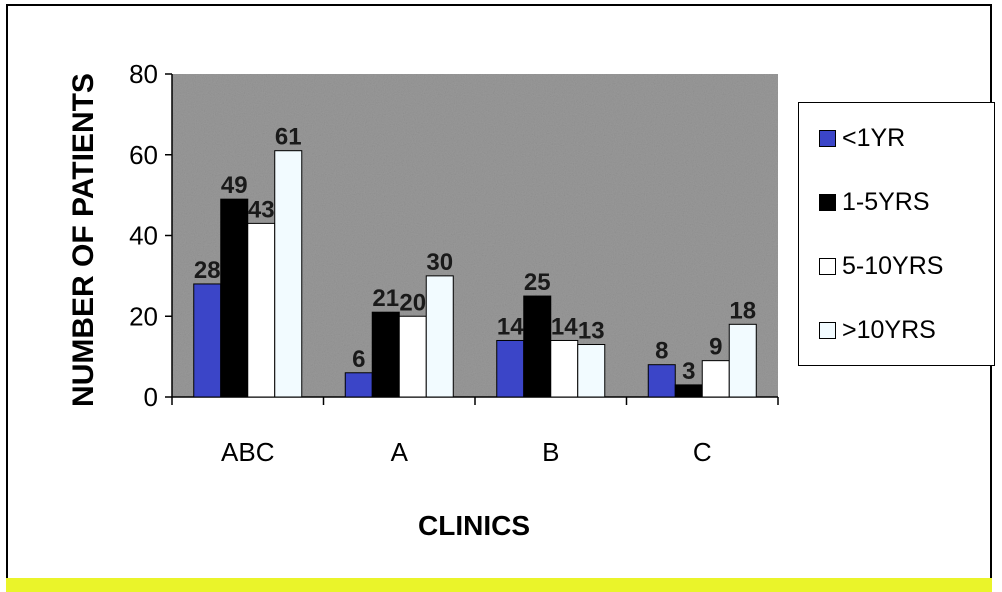 The image size is (1002, 592). I want to click on x-tick-label: C, so click(702, 452).